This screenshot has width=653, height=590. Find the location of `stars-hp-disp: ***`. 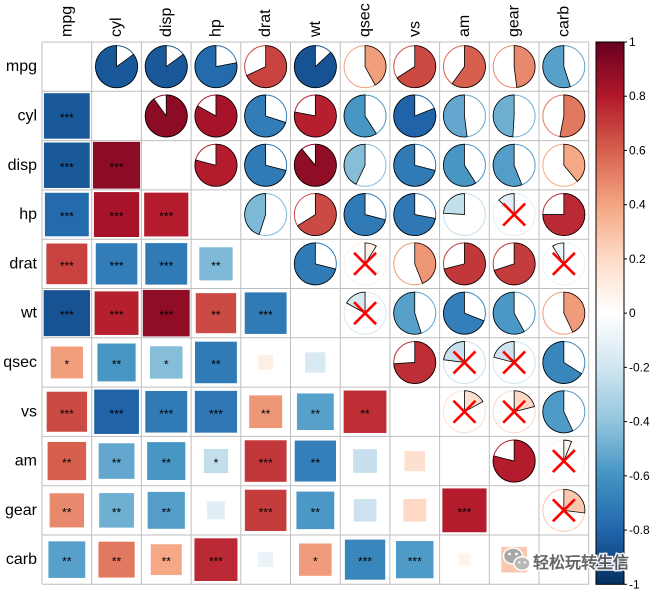

stars-hp-disp: *** is located at coordinates (166, 217).